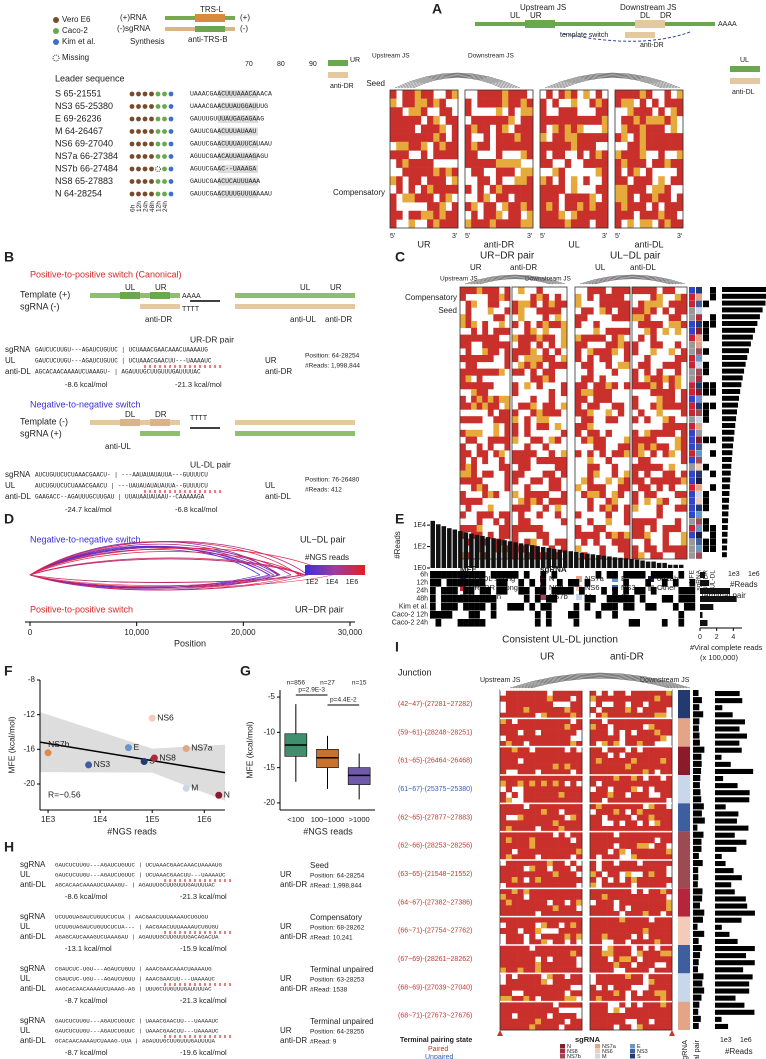 The height and width of the screenshot is (1059, 766). Describe the element at coordinates (229, 156) in the screenshot. I see `label: AGUUCGAACAUUAUAAGAGU` at that location.